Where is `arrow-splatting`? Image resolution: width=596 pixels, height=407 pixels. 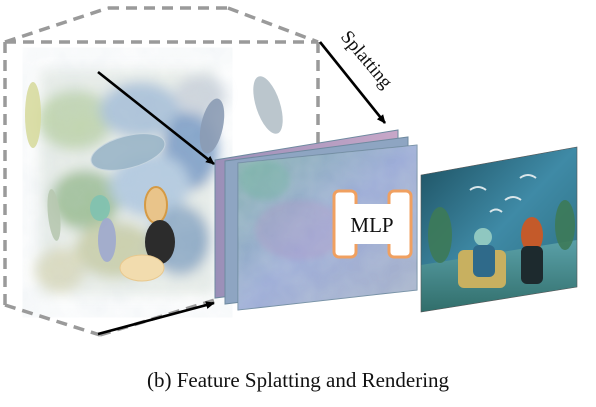 arrow-splatting is located at coordinates (352, 82).